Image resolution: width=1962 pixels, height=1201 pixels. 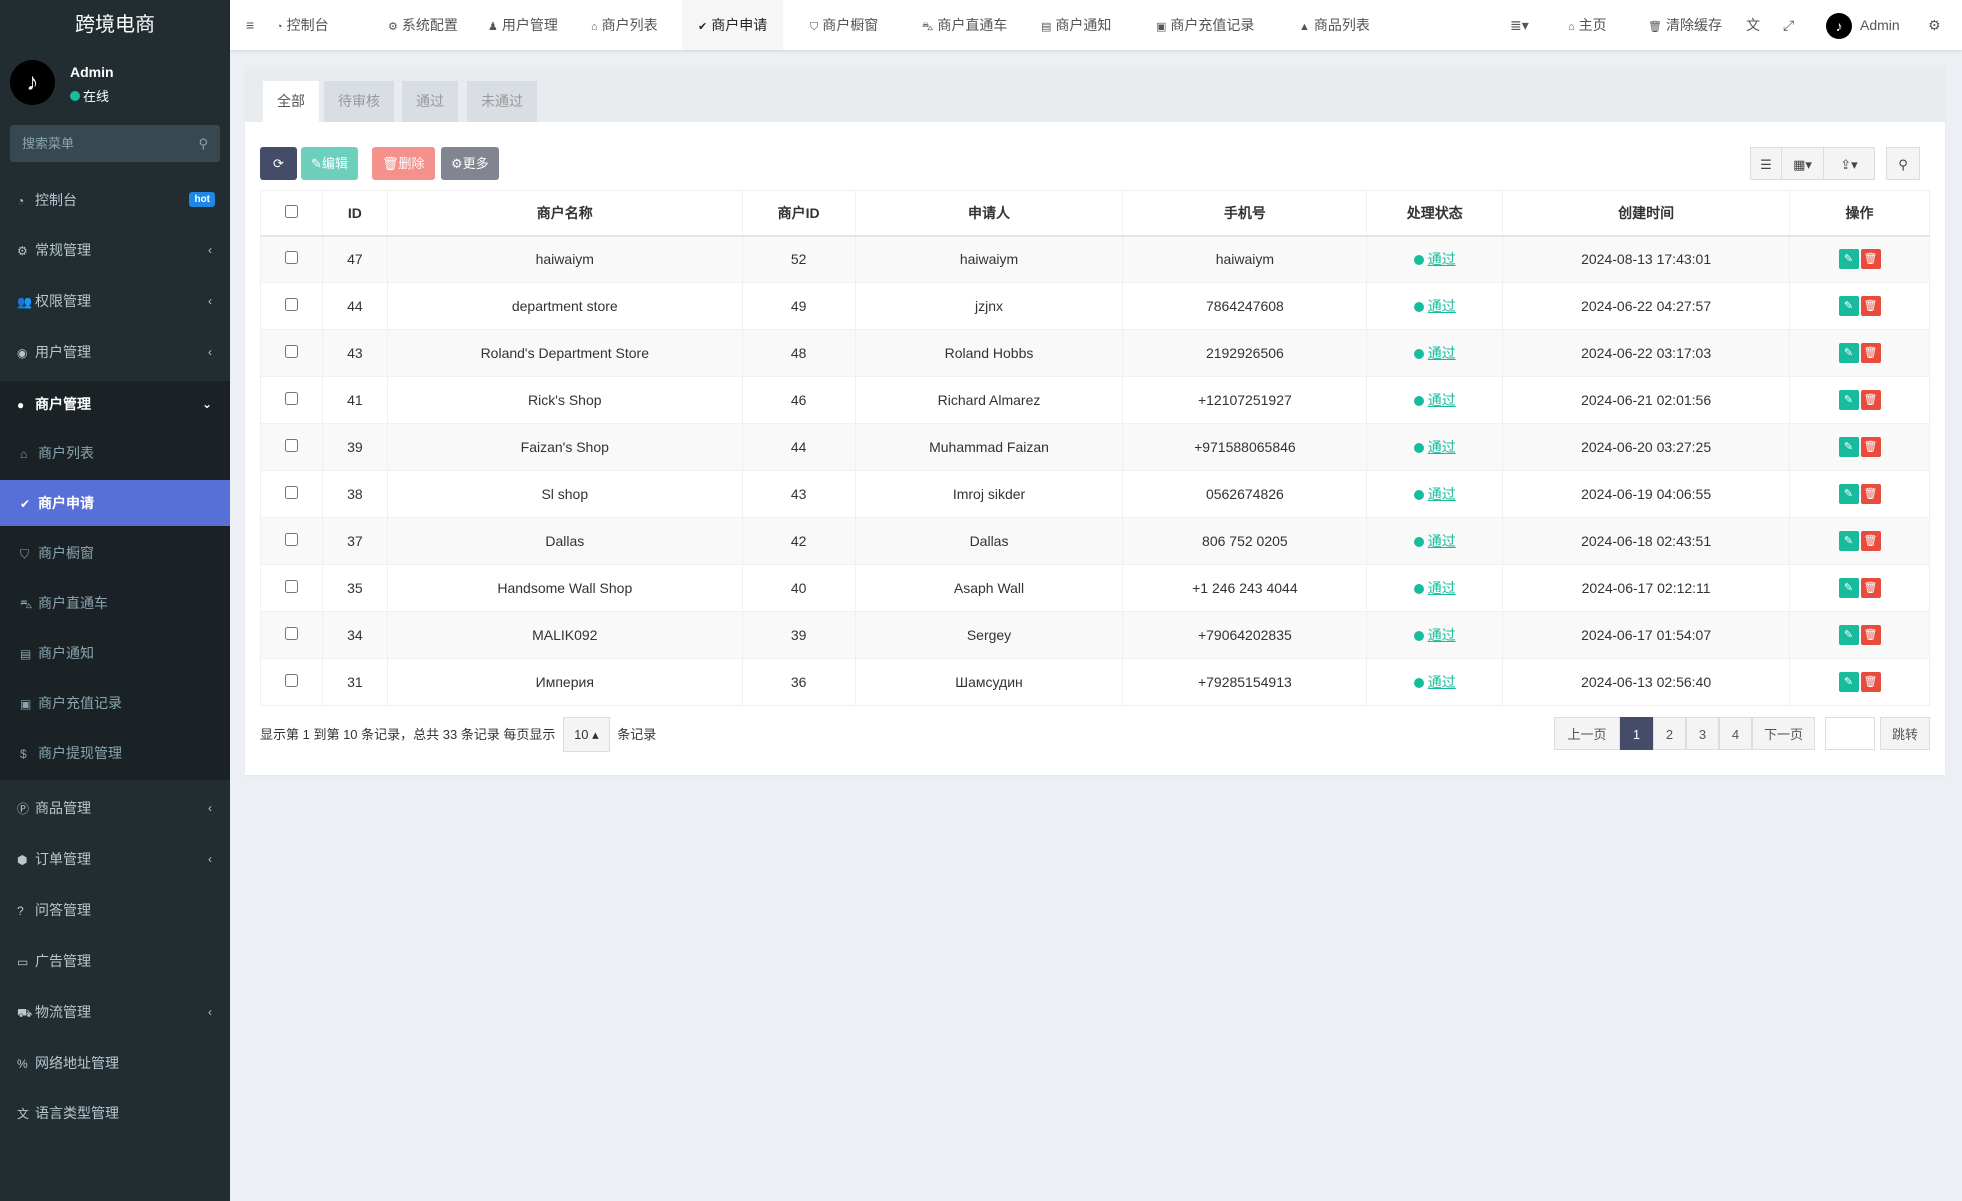 What do you see at coordinates (1636, 733) in the screenshot?
I see `page-1-button: 1` at bounding box center [1636, 733].